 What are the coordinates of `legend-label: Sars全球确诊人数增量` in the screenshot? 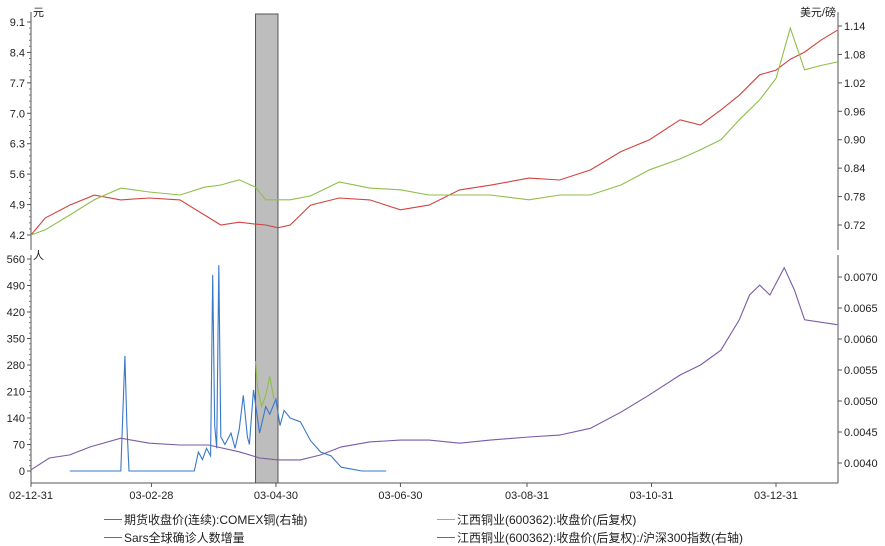 It's located at (184, 538).